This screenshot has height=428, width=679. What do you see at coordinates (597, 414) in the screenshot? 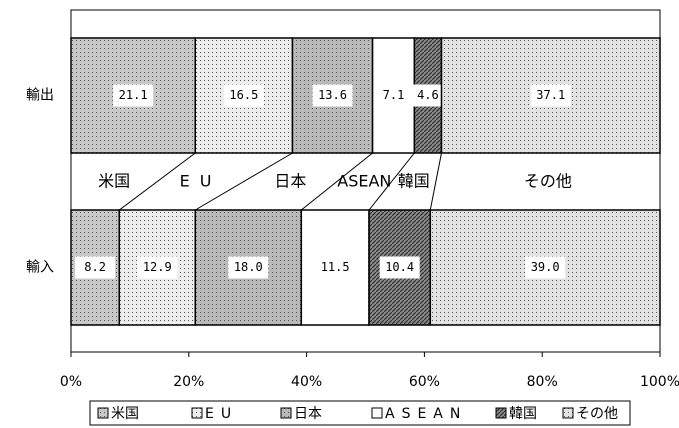
I see `legend-label: その他` at bounding box center [597, 414].